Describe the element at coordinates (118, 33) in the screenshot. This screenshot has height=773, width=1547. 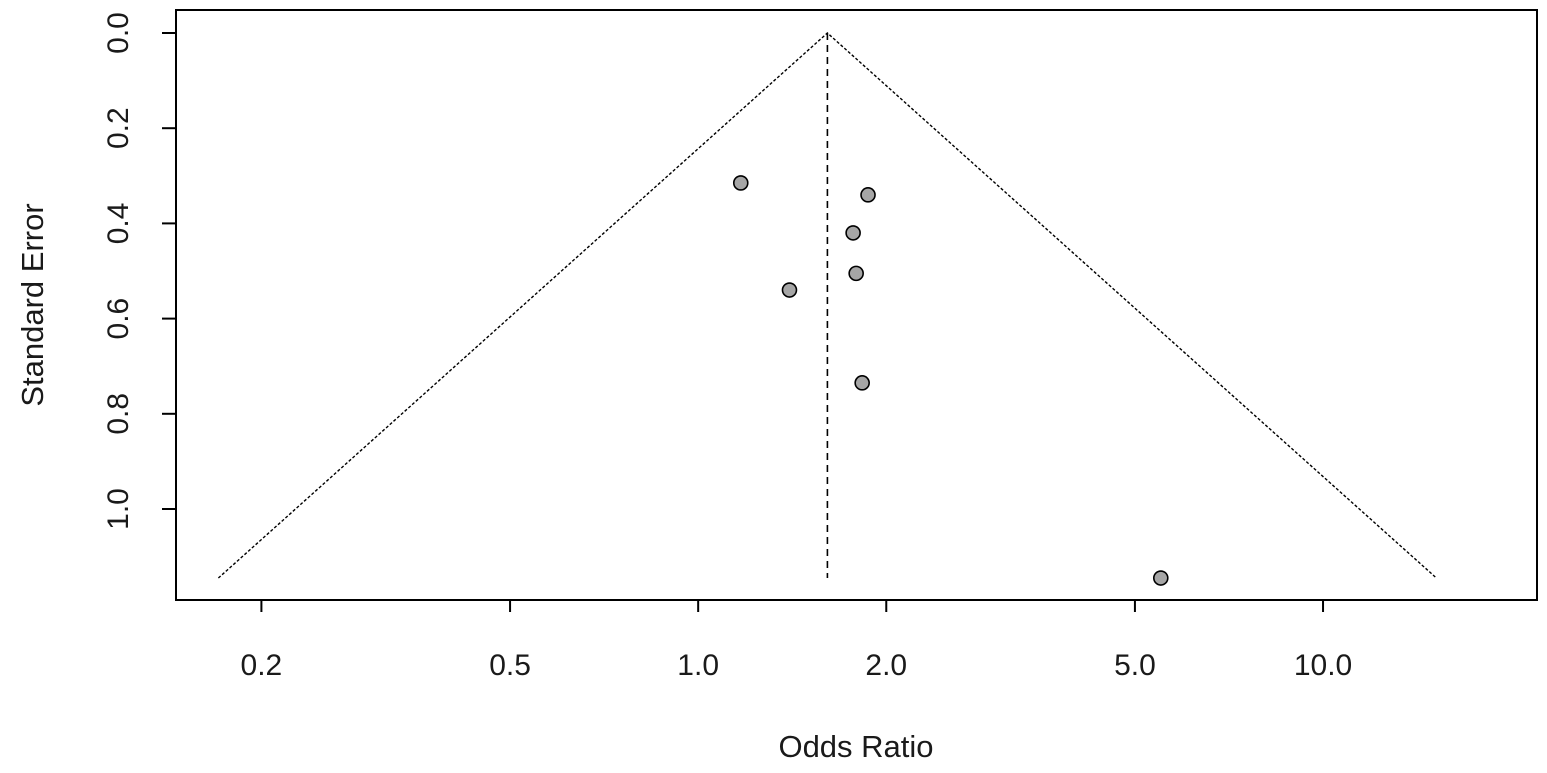
I see `y-tick-label: 0.0` at that location.